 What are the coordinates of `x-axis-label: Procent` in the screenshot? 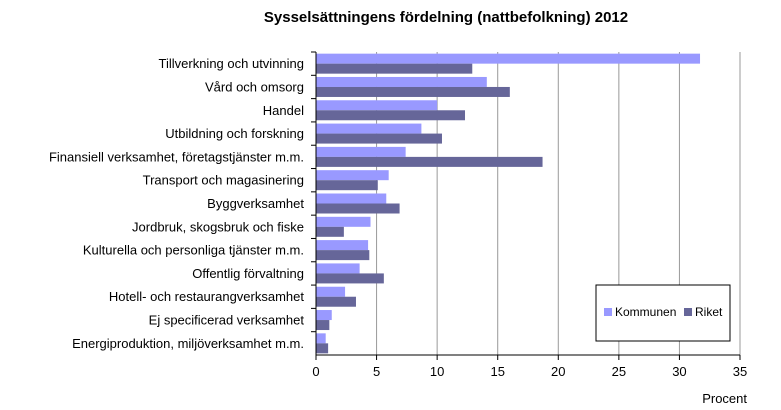 It's located at (724, 398).